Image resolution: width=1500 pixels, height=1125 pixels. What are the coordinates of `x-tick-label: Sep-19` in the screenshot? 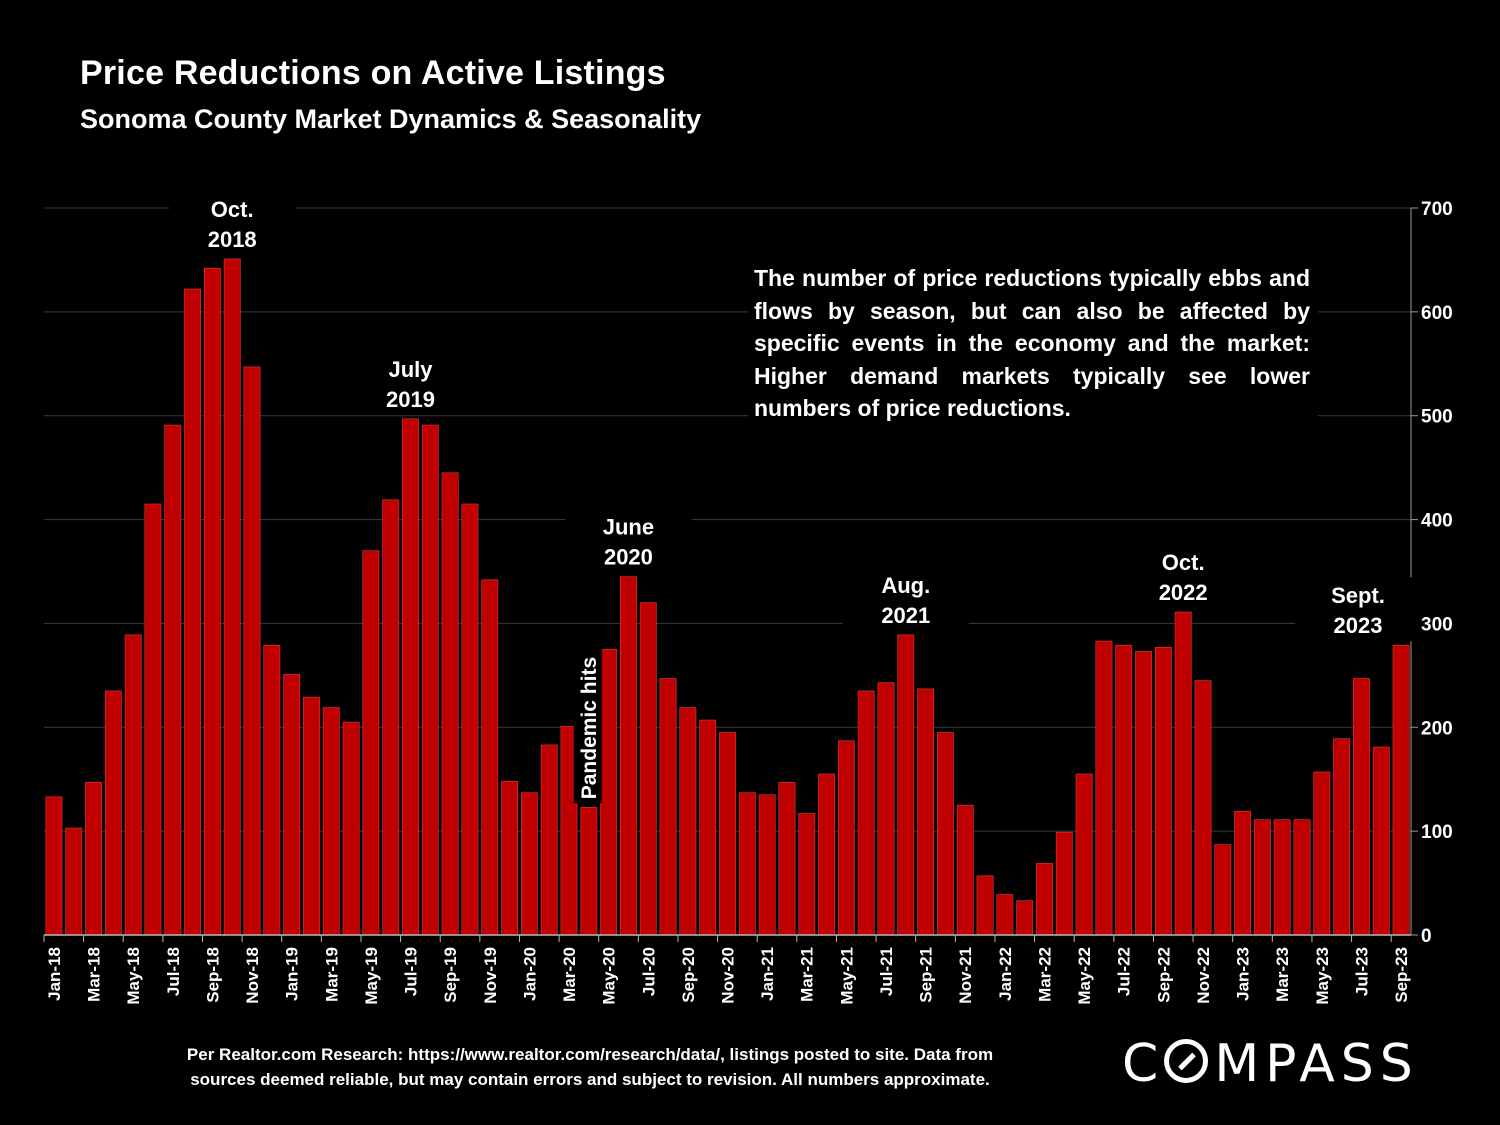 It's located at (450, 975).